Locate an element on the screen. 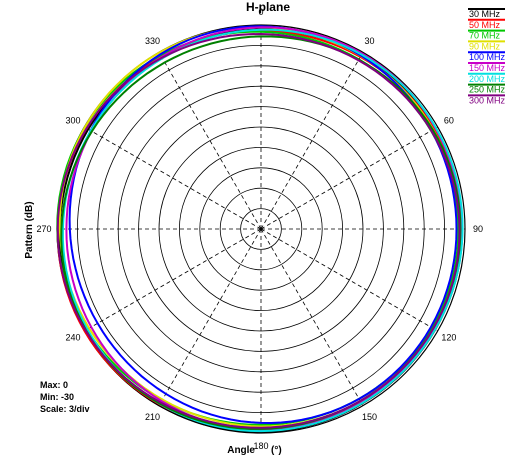 Image resolution: width=523 pixels, height=472 pixels. x-axis-label: Angle (°) is located at coordinates (254, 450).